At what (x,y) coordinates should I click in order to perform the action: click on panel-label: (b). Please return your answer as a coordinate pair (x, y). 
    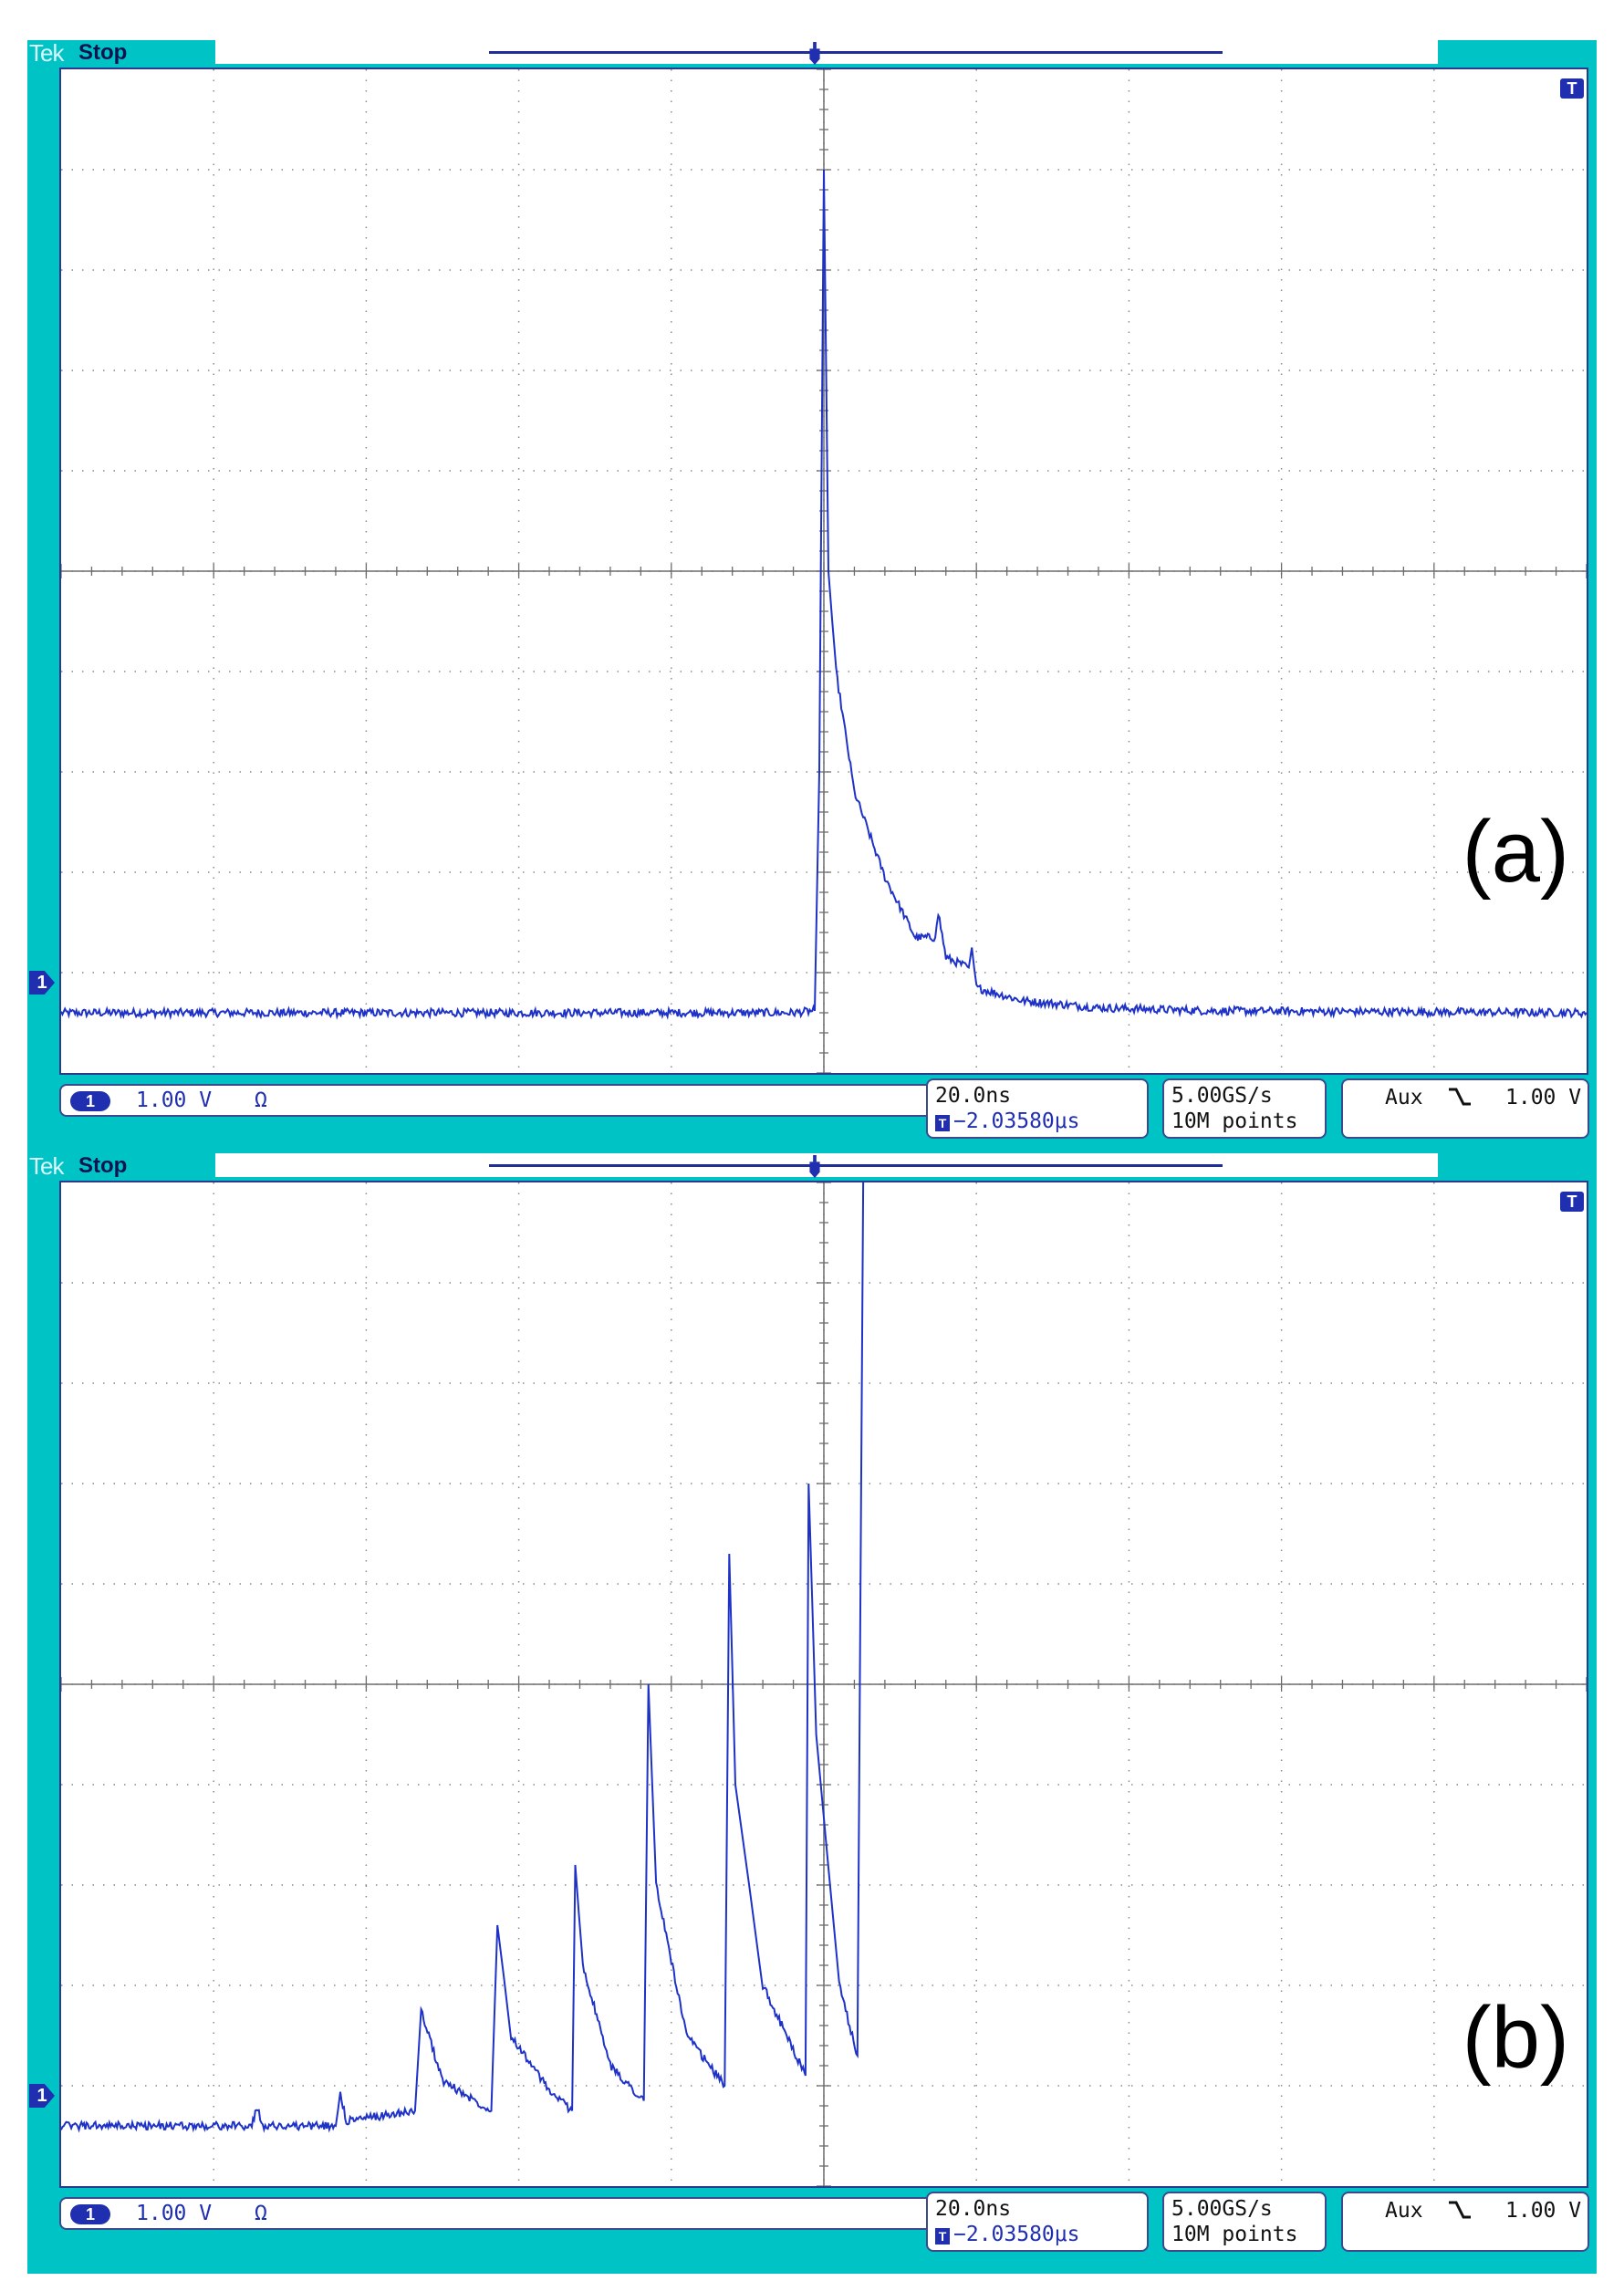
    Looking at the image, I should click on (1516, 2038).